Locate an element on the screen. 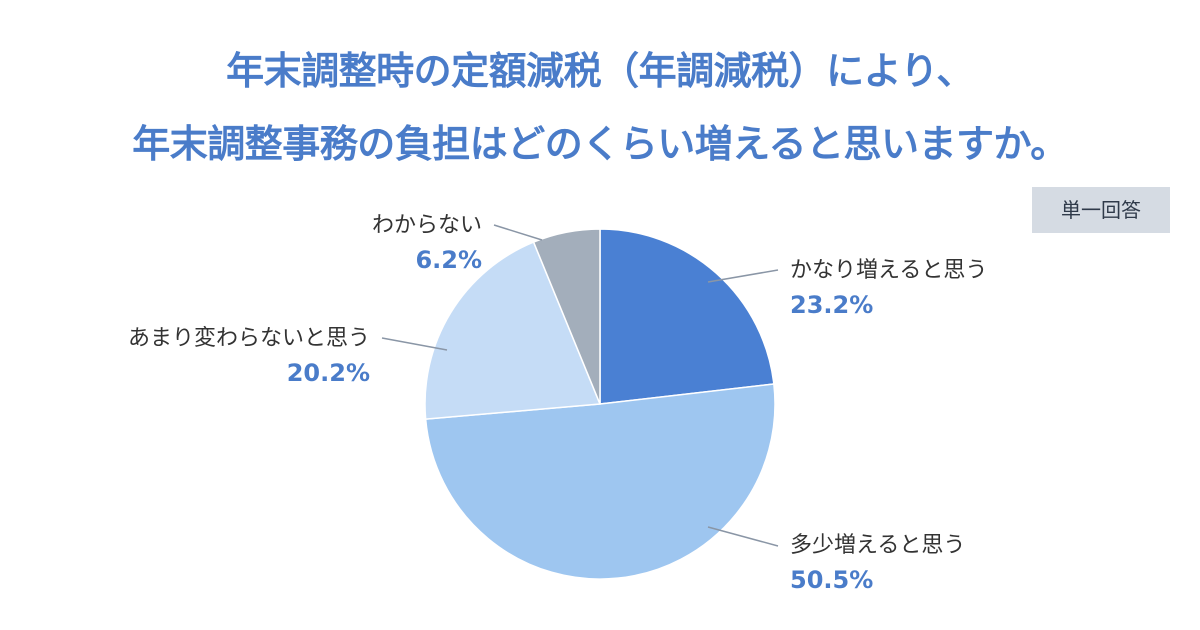 Image resolution: width=1200 pixels, height=630 pixels. slice-value-3: 6.2% is located at coordinates (448, 260).